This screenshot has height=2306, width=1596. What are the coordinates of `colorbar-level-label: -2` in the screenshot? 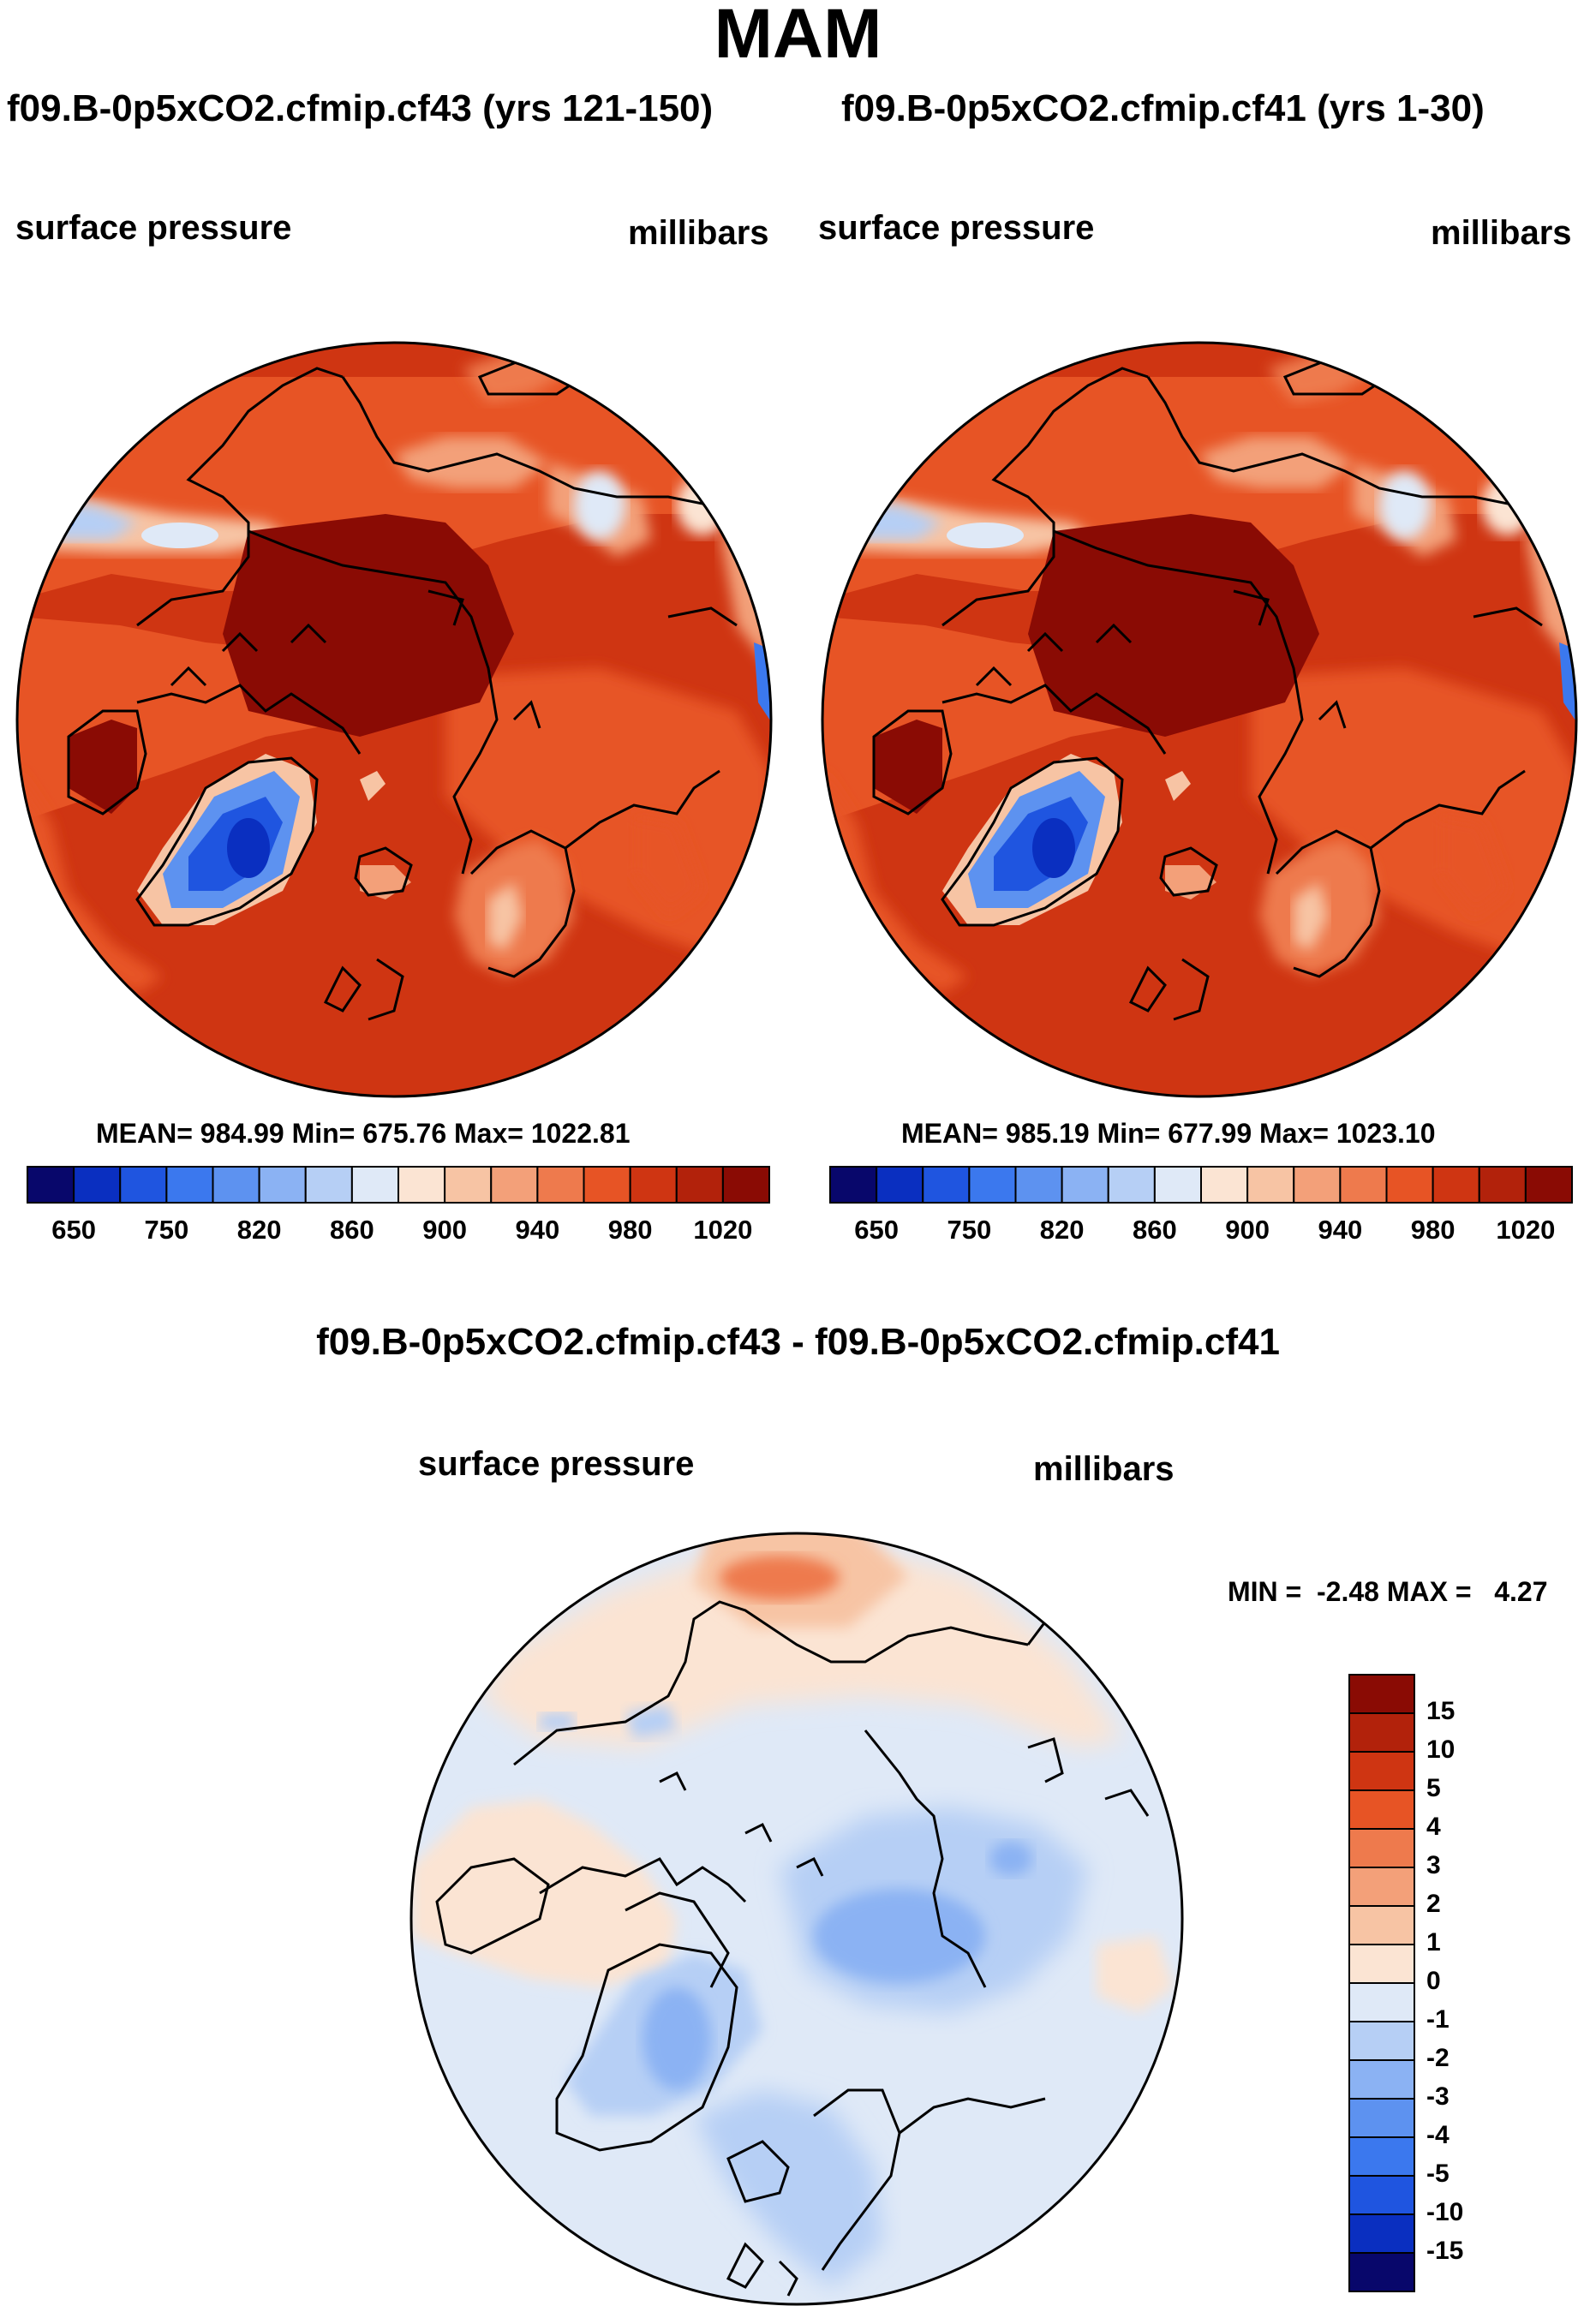 It's located at (1438, 2058).